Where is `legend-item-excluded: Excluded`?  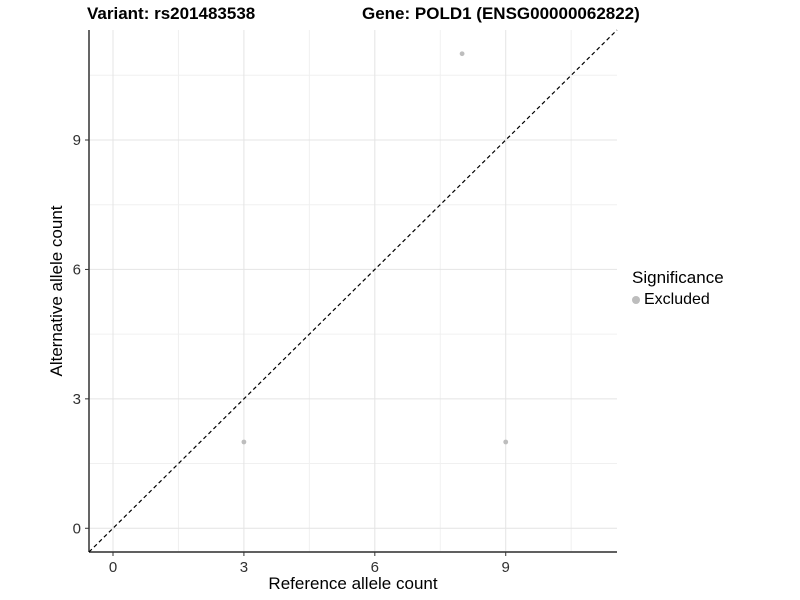 legend-item-excluded: Excluded is located at coordinates (678, 300).